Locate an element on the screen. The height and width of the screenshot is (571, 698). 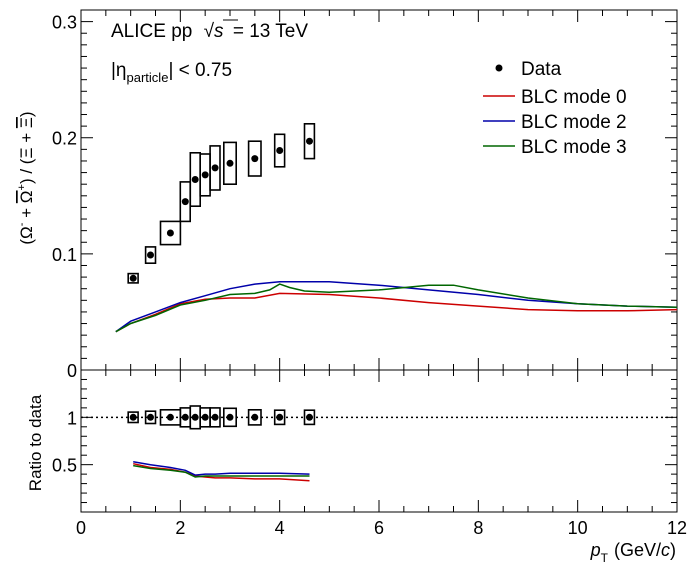
x-axis-label: pT (GeV/c) is located at coordinates (633, 552).